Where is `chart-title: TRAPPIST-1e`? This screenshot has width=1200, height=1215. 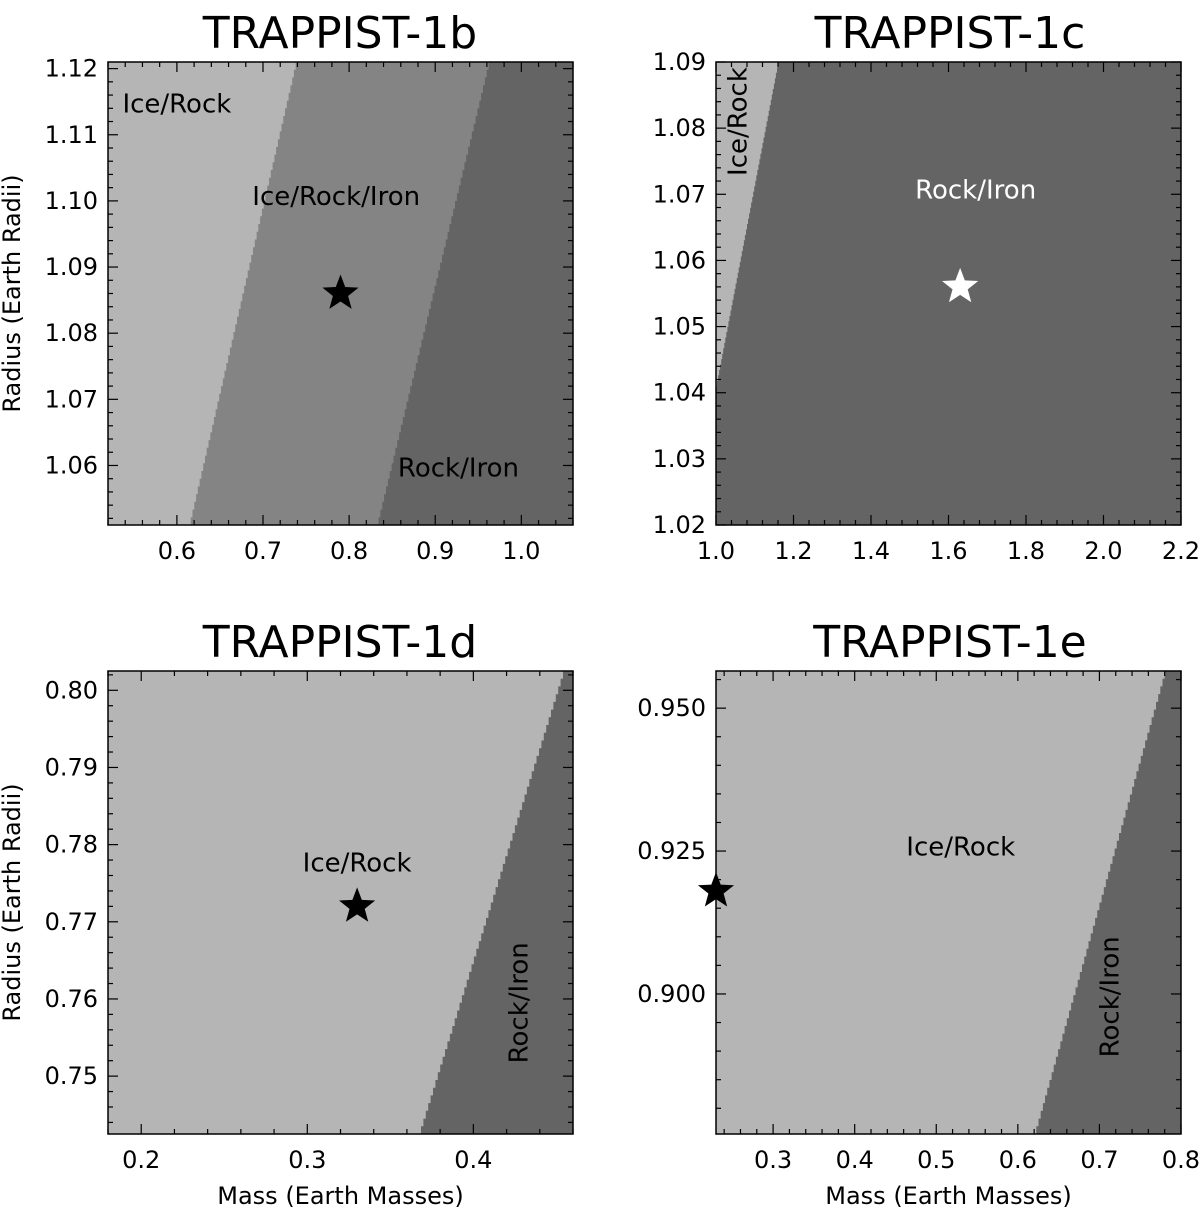
chart-title: TRAPPIST-1e is located at coordinates (949, 642).